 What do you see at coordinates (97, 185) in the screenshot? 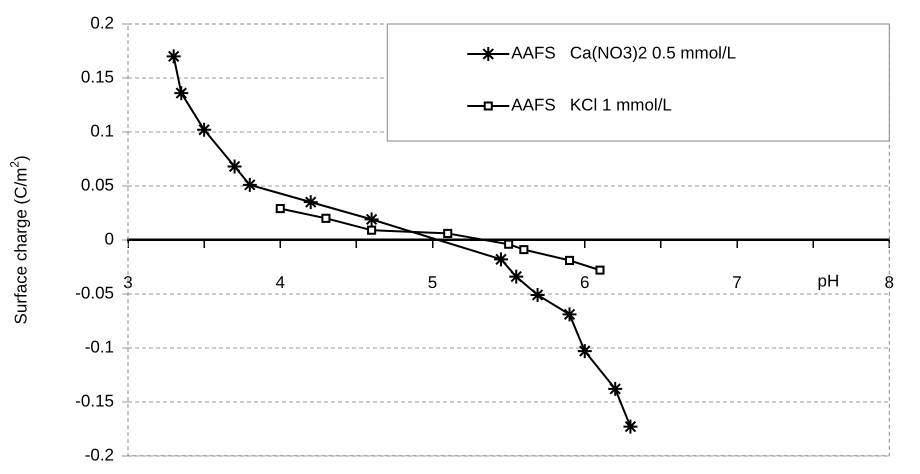
I see `y-tick-label: 0.05` at bounding box center [97, 185].